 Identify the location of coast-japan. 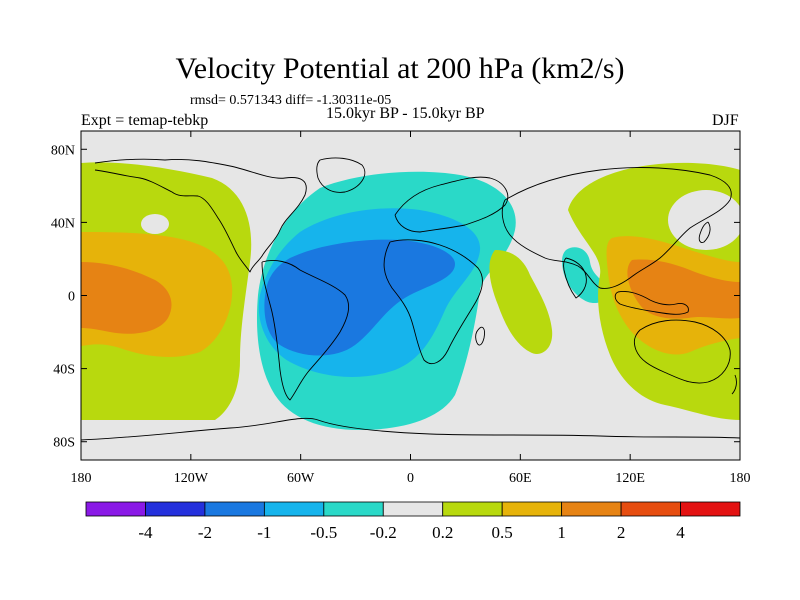
(704, 232).